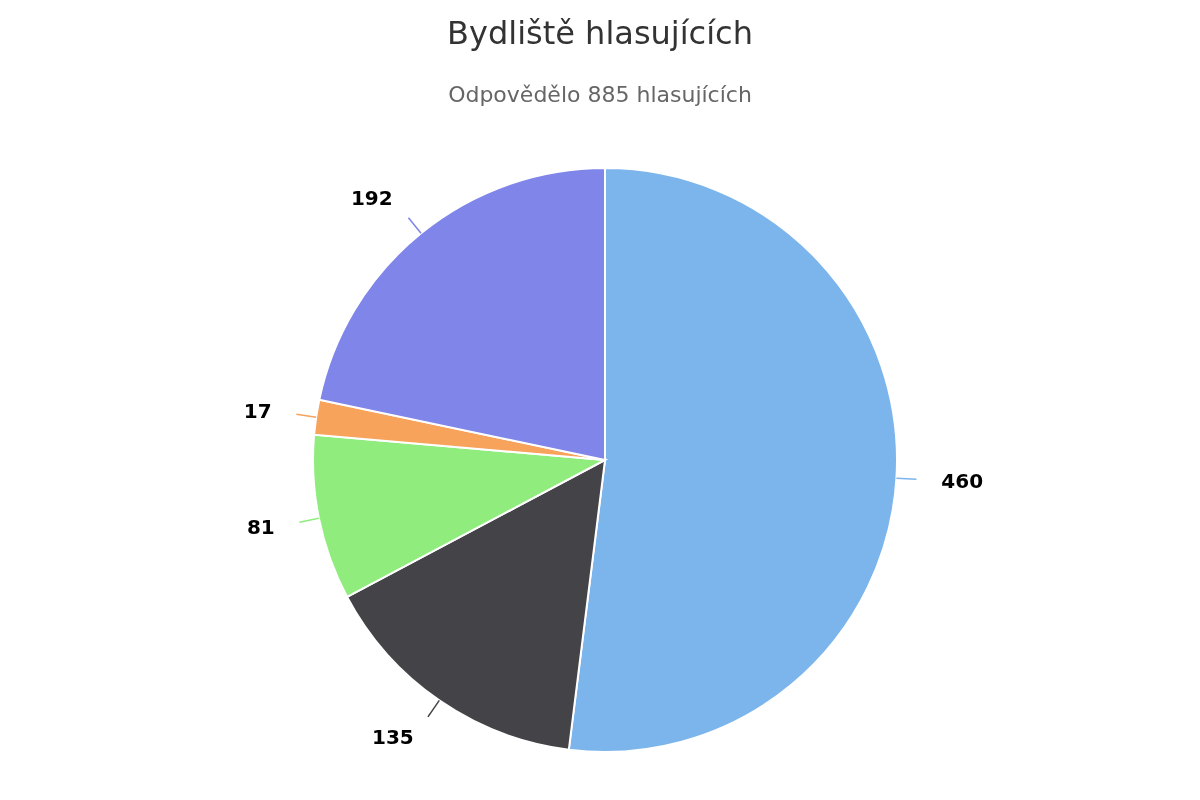 The image size is (1200, 800). What do you see at coordinates (600, 94) in the screenshot?
I see `chart-subtitle: Odpovědělo 885 hlasujících` at bounding box center [600, 94].